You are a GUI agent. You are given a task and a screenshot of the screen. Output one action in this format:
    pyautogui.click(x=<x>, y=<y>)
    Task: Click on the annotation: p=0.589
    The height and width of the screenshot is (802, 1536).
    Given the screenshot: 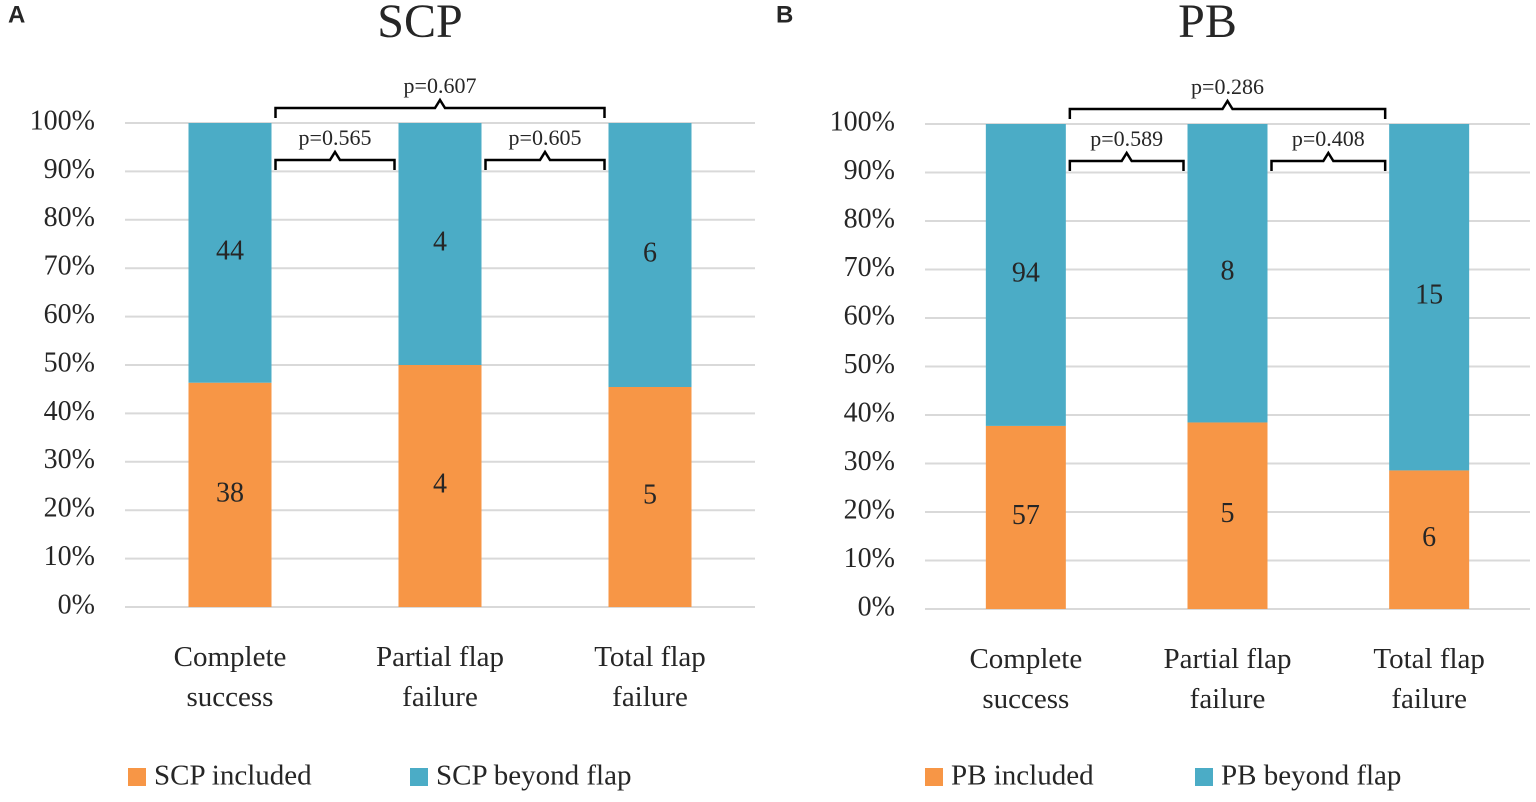 What is the action you would take?
    pyautogui.click(x=1126, y=138)
    